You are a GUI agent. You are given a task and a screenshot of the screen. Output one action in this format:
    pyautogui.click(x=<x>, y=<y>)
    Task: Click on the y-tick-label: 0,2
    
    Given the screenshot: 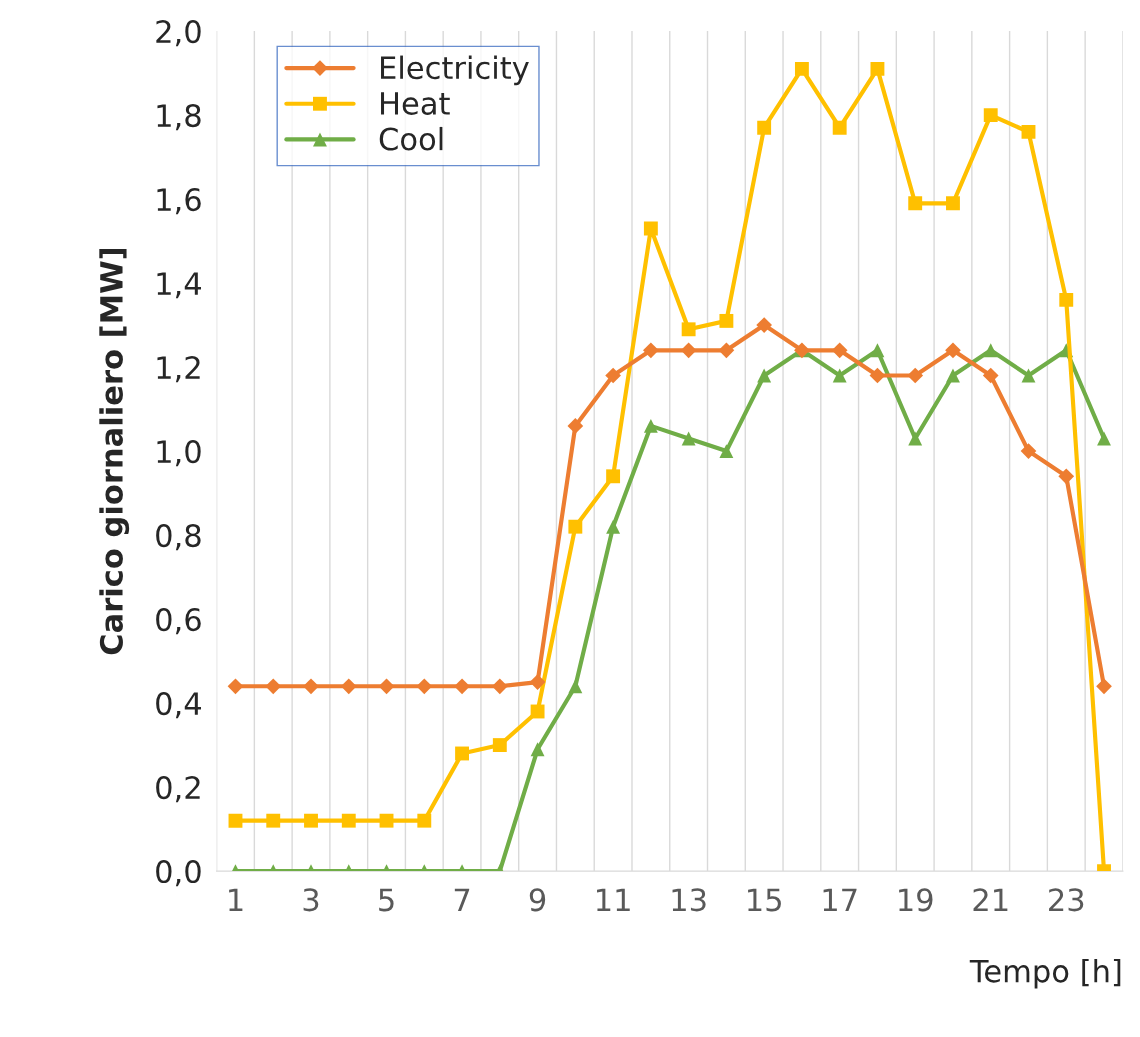 What is the action you would take?
    pyautogui.click(x=178, y=789)
    